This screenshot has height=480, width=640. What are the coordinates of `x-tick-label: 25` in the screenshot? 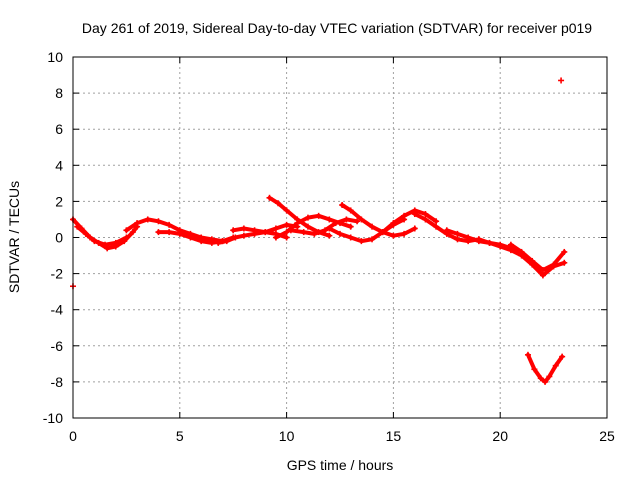 It's located at (607, 436).